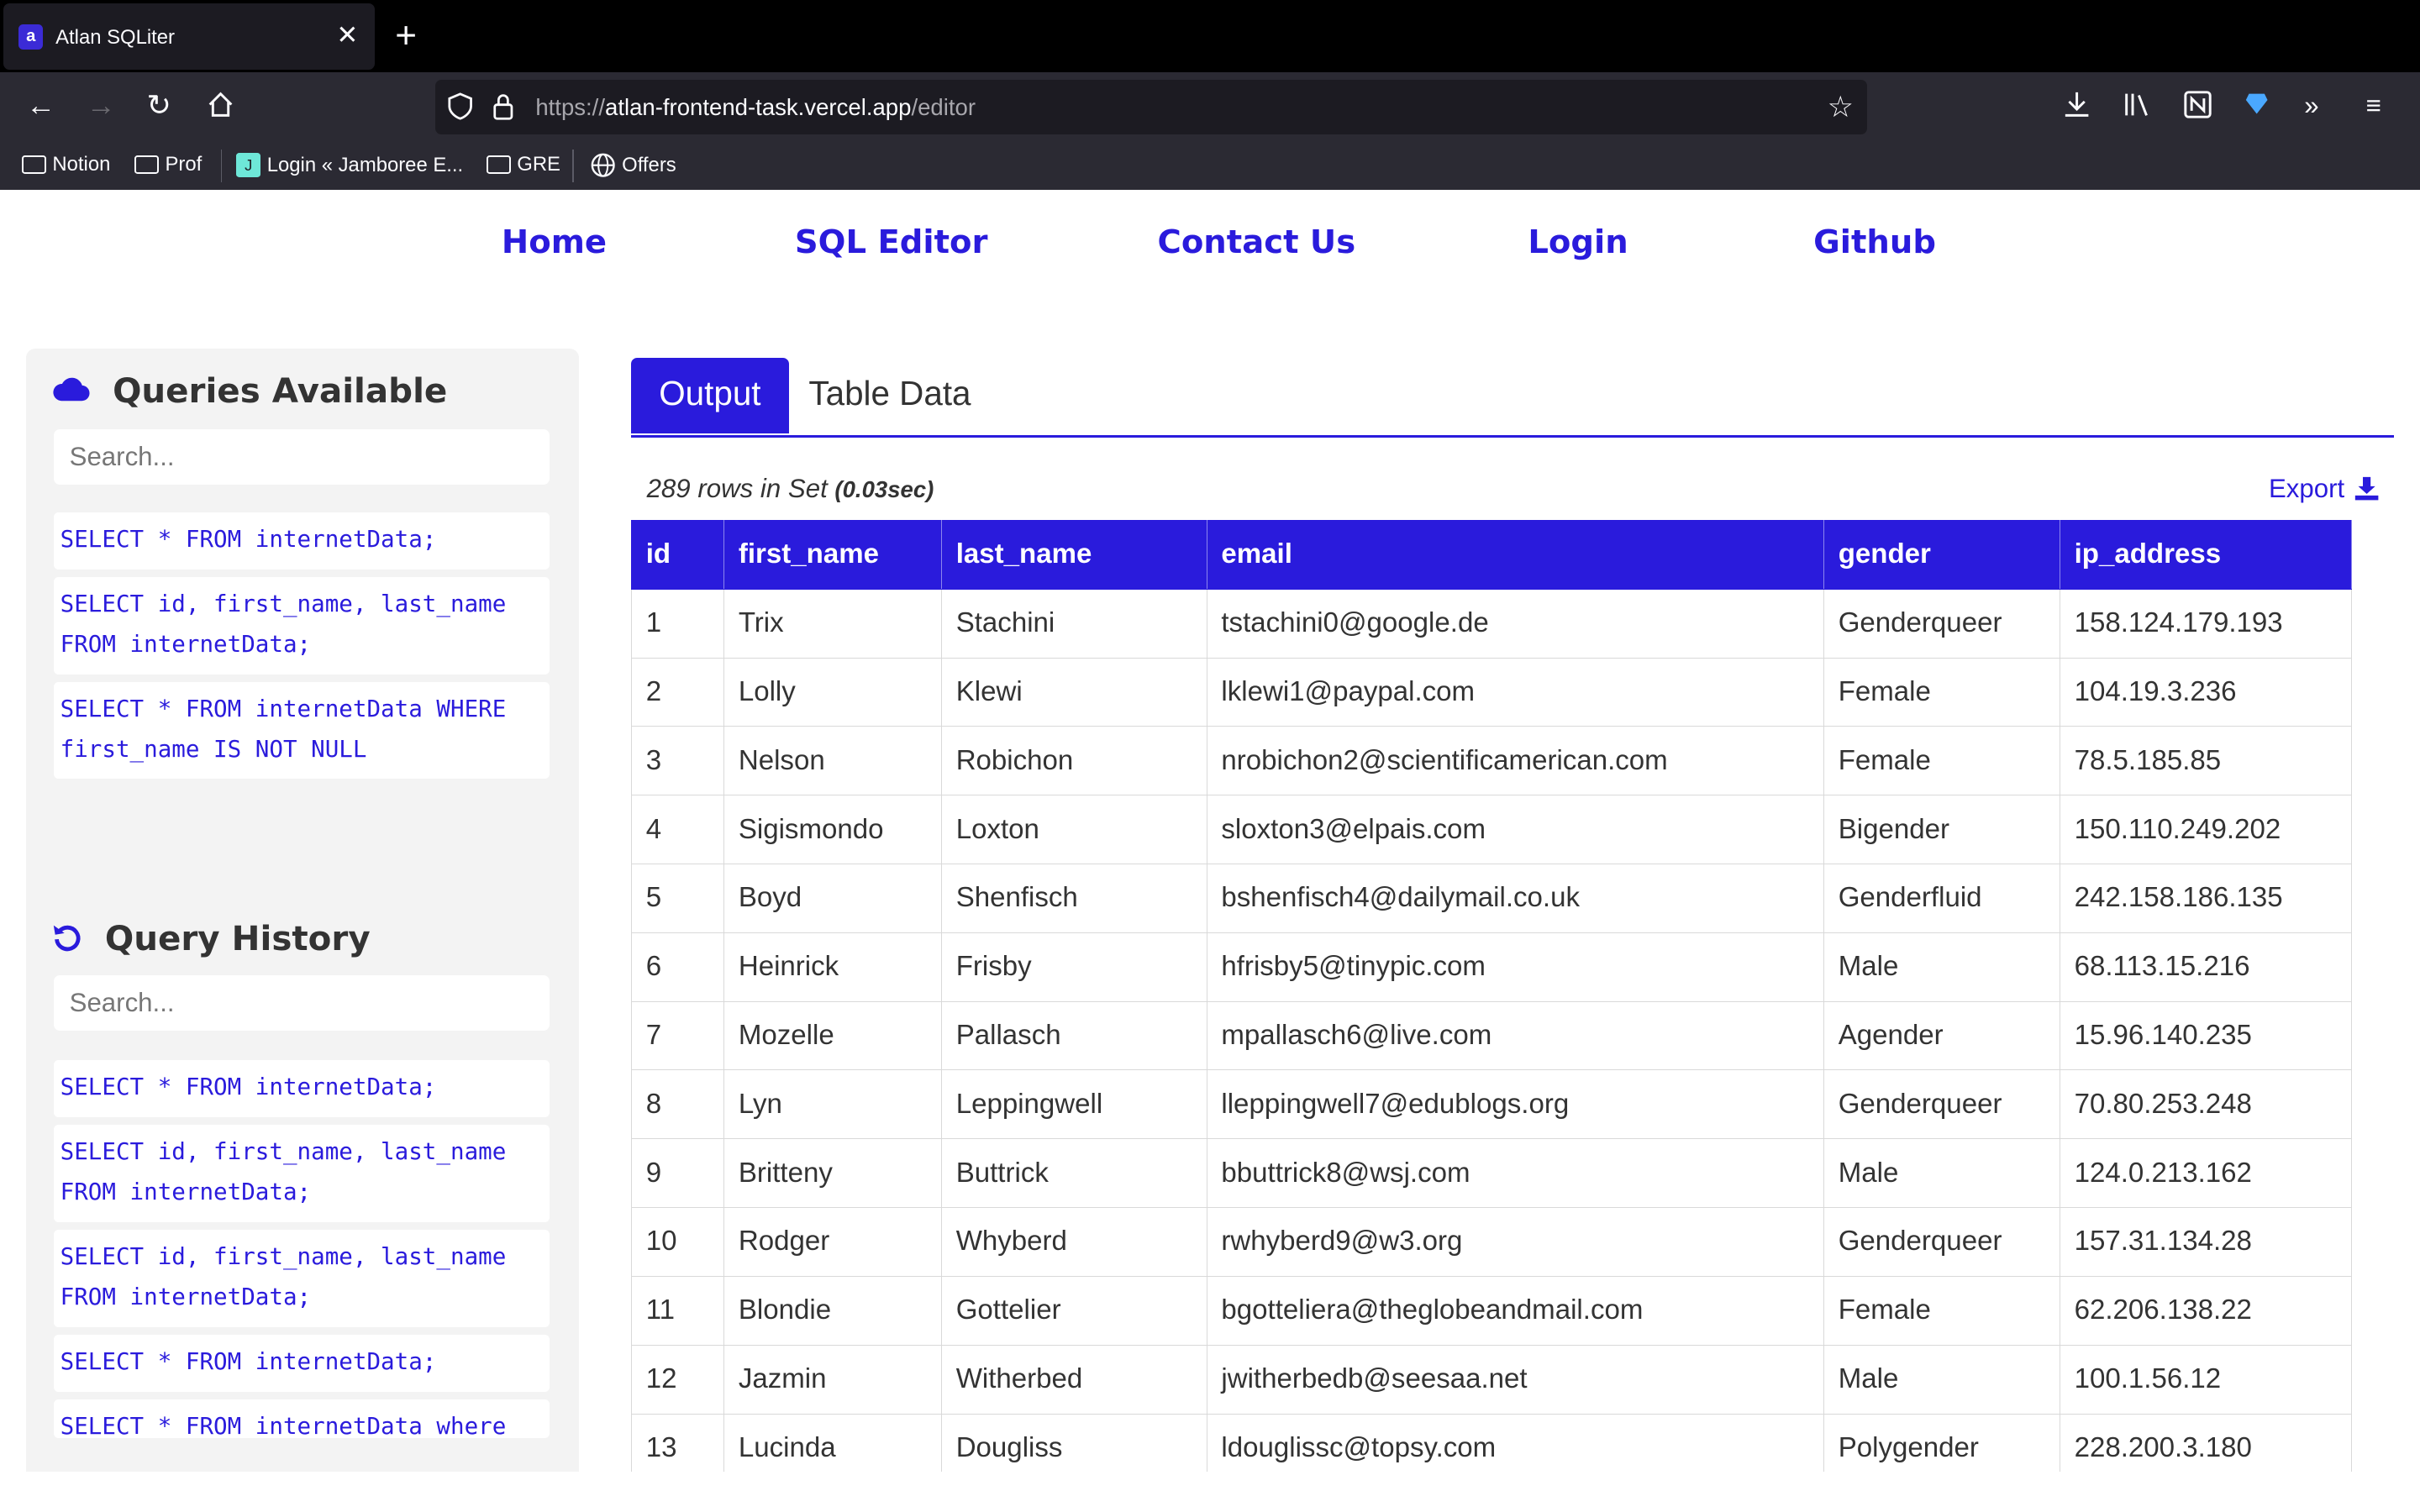 The image size is (2420, 1512). Describe the element at coordinates (2207, 830) in the screenshot. I see `table-cell: 150.110.249.202` at that location.